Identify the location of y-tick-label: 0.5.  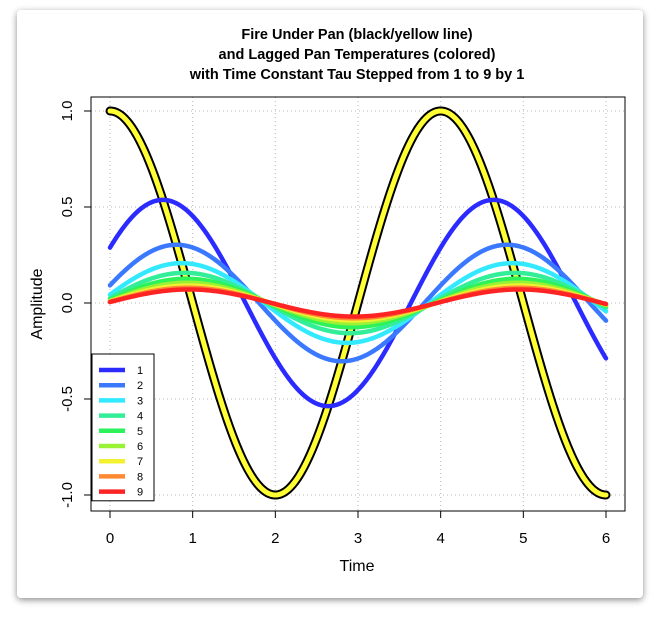
(67, 207).